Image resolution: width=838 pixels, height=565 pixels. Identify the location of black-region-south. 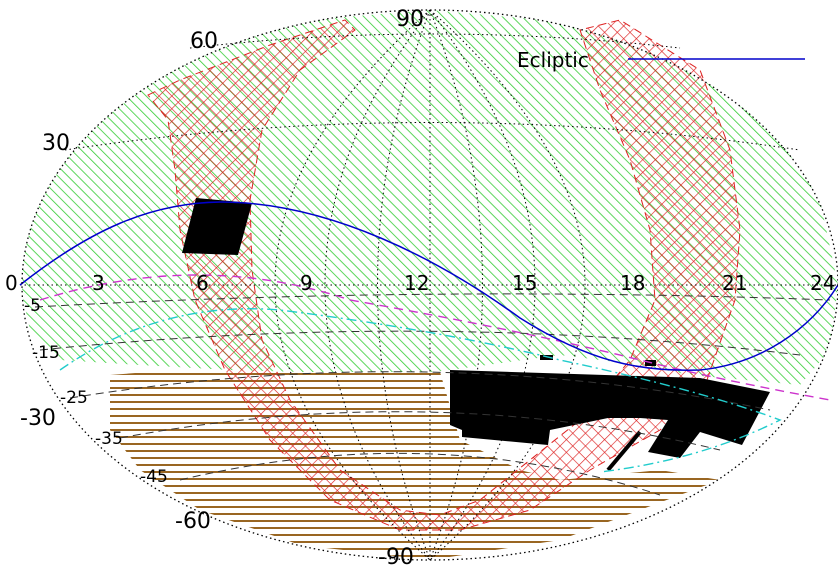
(610, 414).